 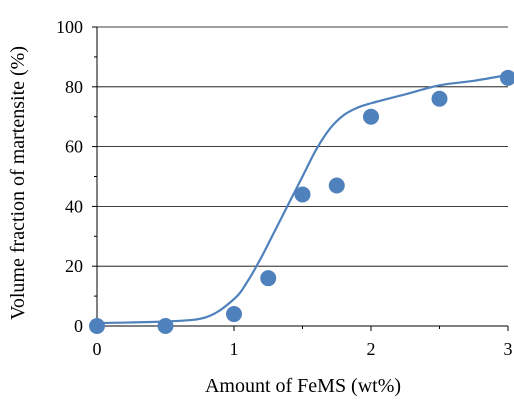 What do you see at coordinates (74, 87) in the screenshot?
I see `y-tick-label-80: 80` at bounding box center [74, 87].